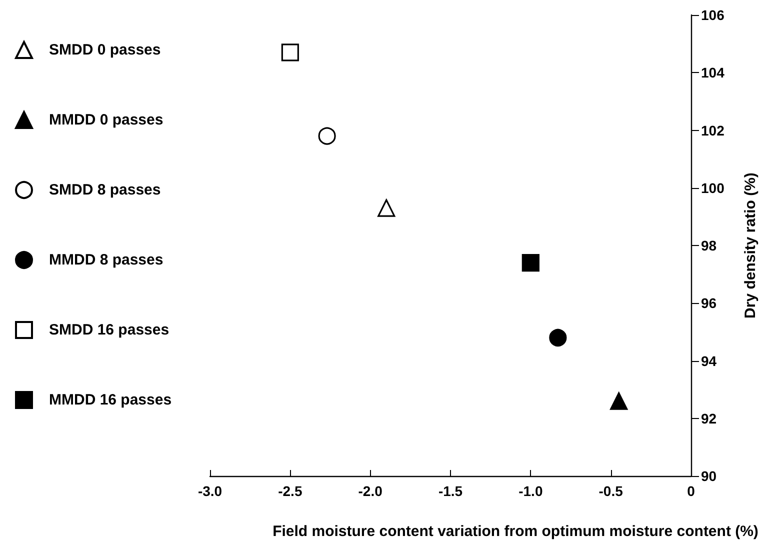 This screenshot has height=559, width=784. Describe the element at coordinates (713, 188) in the screenshot. I see `y-tick-label: 100` at that location.